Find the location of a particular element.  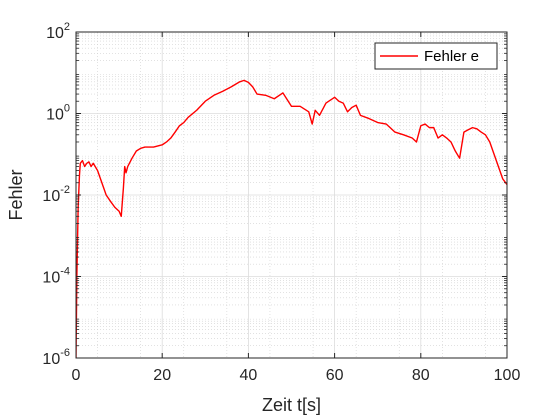

y-tick-label: 10⁻² is located at coordinates (56, 194).